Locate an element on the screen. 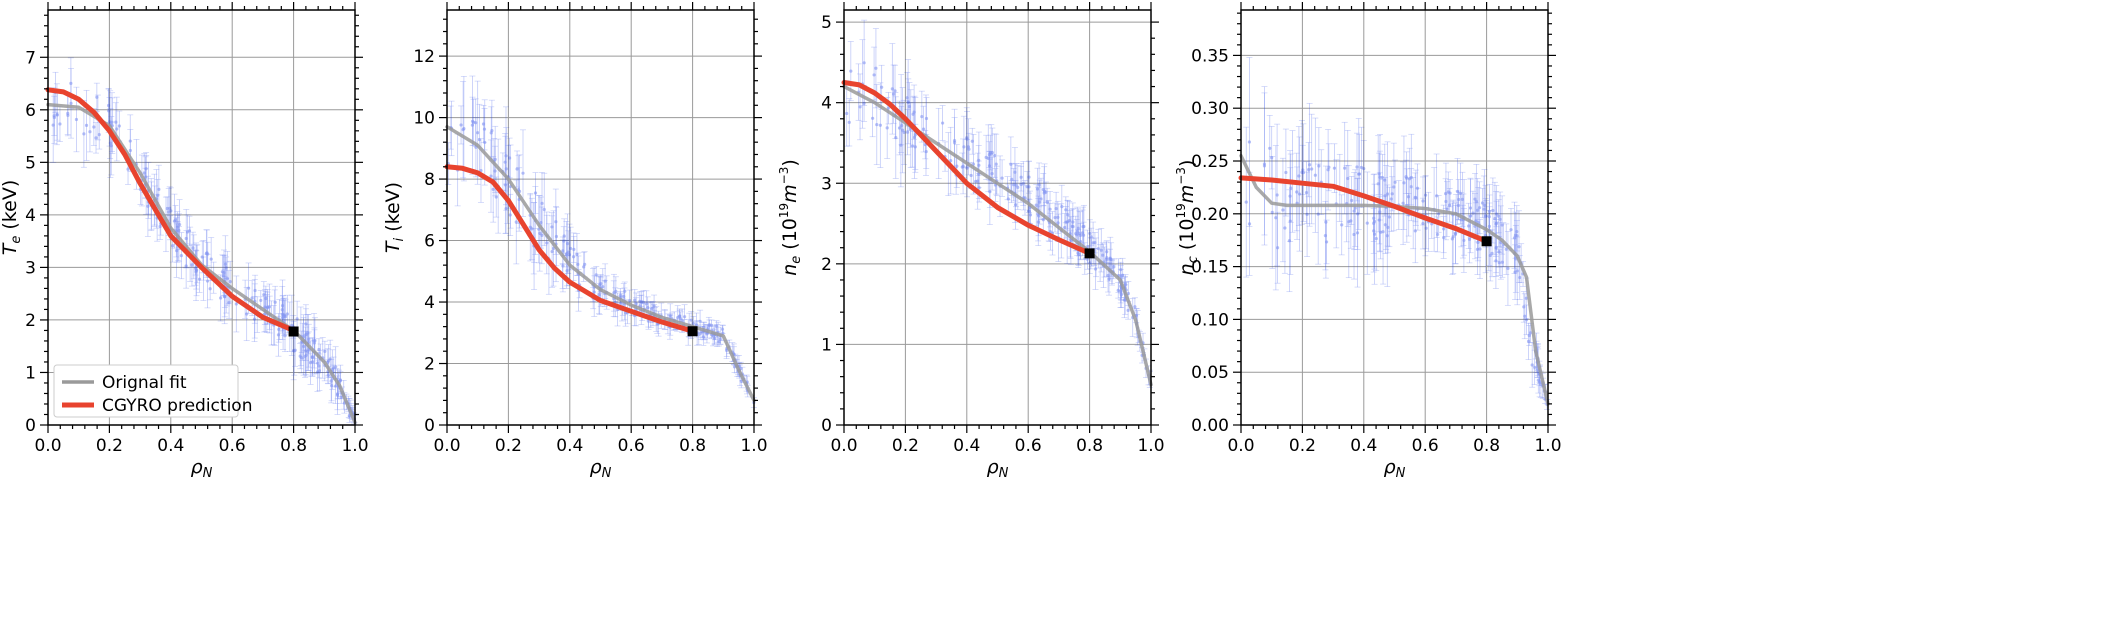 The width and height of the screenshot is (2101, 626). original-fit-line is located at coordinates (997, 235).